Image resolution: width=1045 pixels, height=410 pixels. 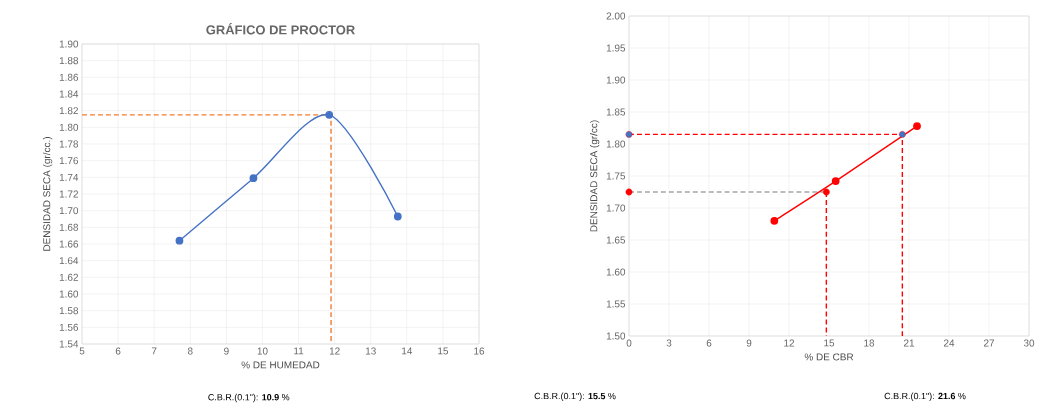 I want to click on y-tick-label: 1.75, so click(x=616, y=176).